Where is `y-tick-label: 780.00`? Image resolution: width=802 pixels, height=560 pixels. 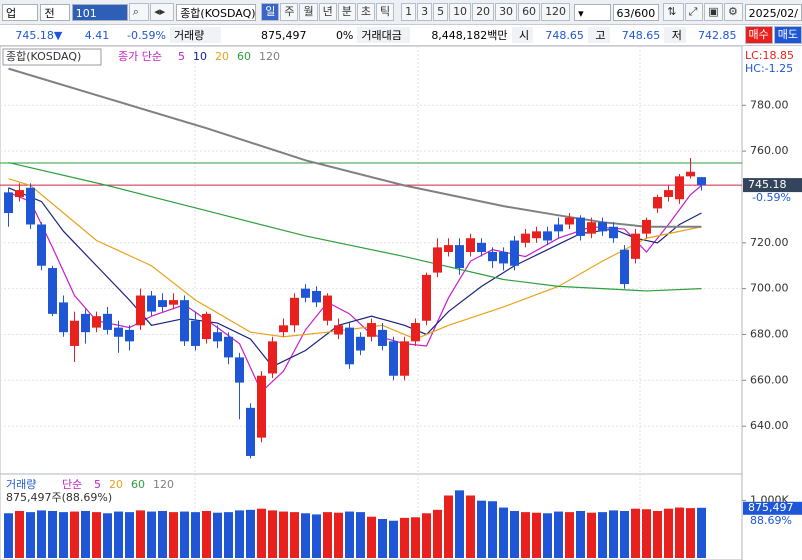 y-tick-label: 780.00 is located at coordinates (769, 104).